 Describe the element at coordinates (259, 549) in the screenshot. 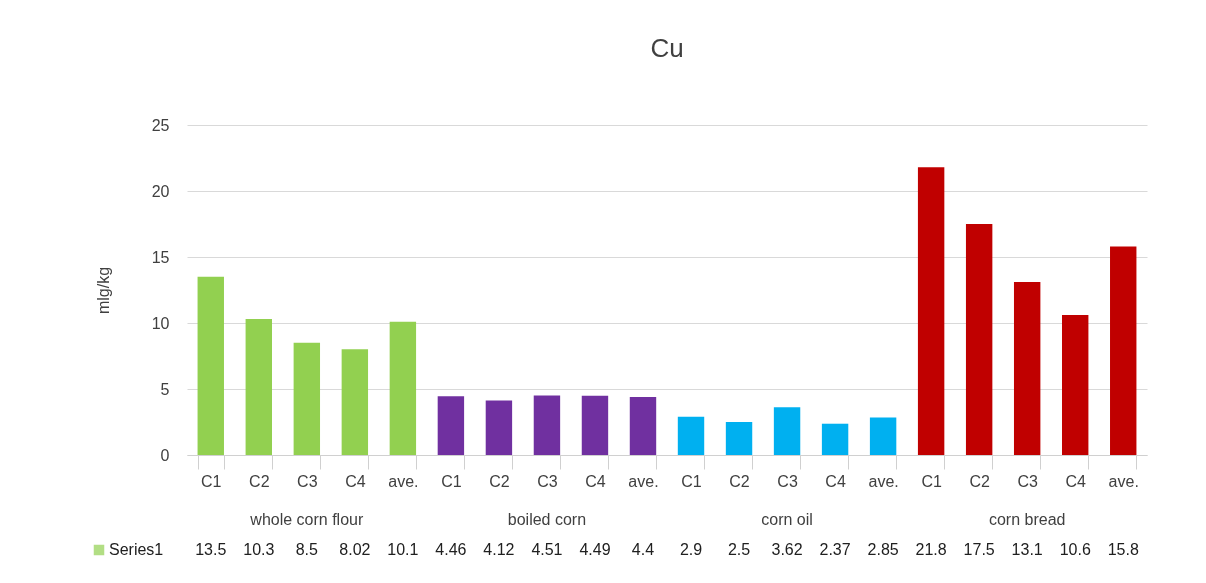

I see `data-label: 10.3` at that location.